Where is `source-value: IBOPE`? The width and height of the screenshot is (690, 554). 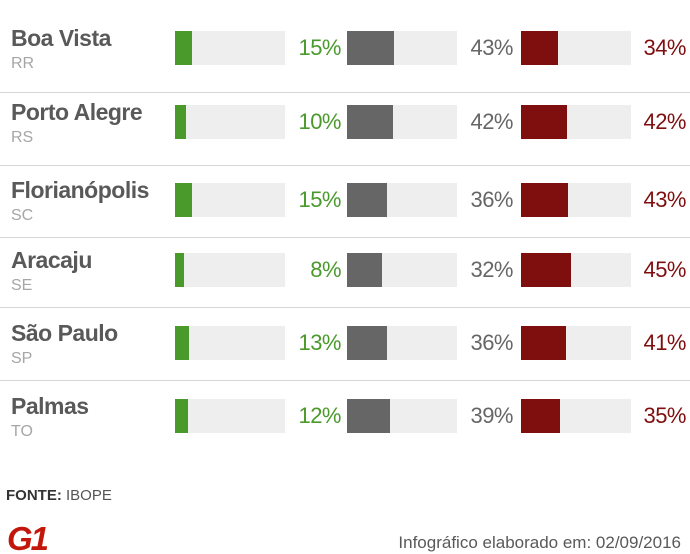 source-value: IBOPE is located at coordinates (89, 495).